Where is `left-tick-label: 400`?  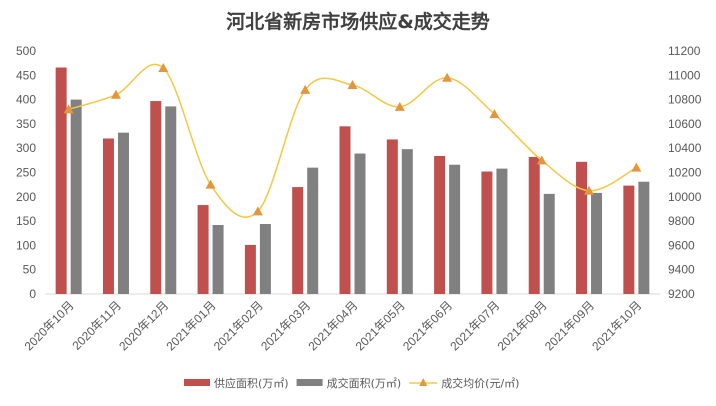 left-tick-label: 400 is located at coordinates (26, 100).